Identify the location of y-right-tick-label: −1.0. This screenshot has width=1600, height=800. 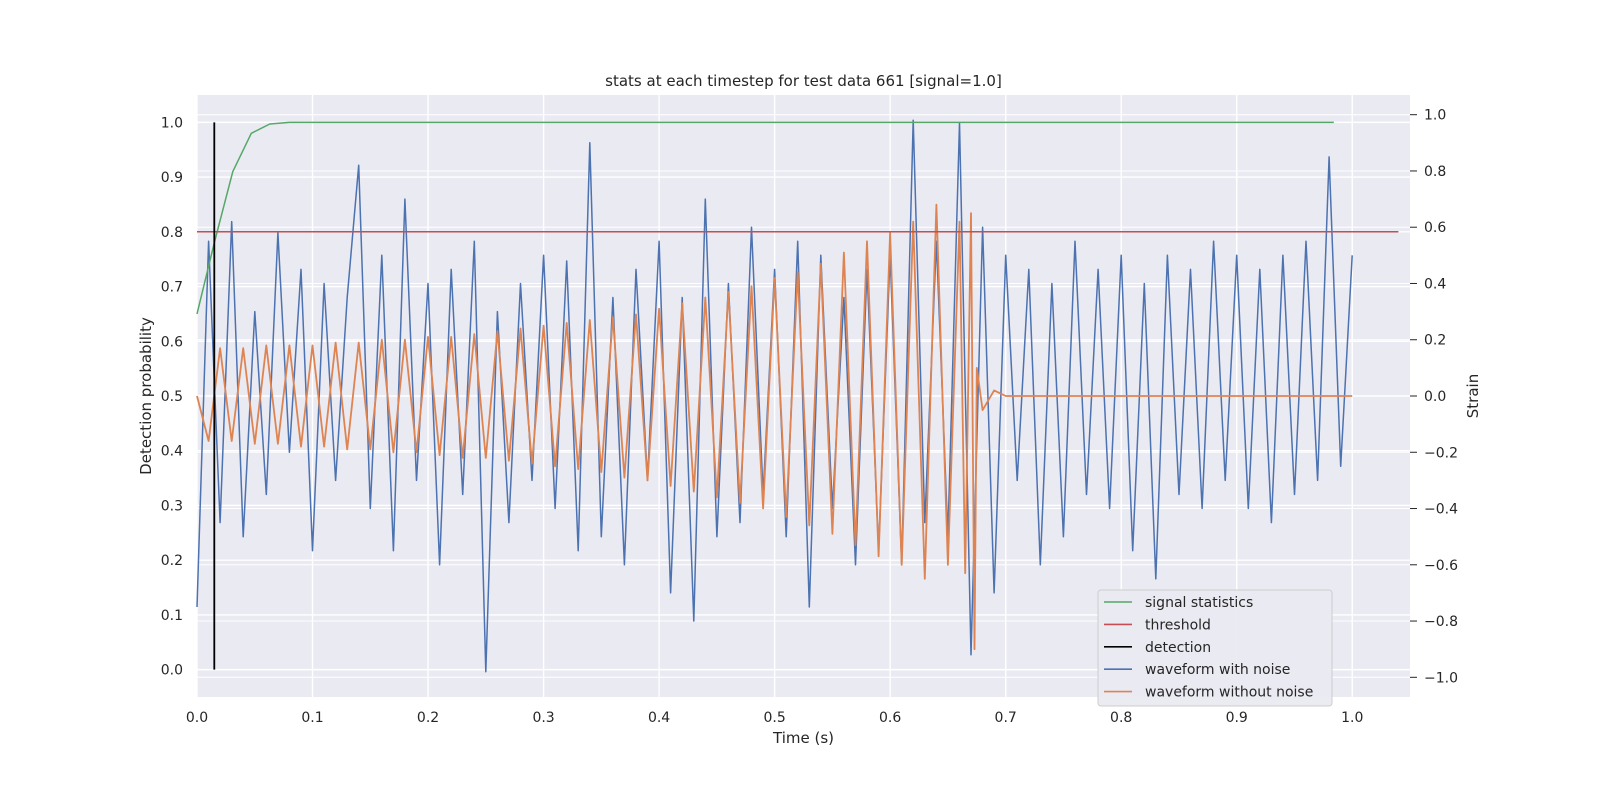
(1441, 678).